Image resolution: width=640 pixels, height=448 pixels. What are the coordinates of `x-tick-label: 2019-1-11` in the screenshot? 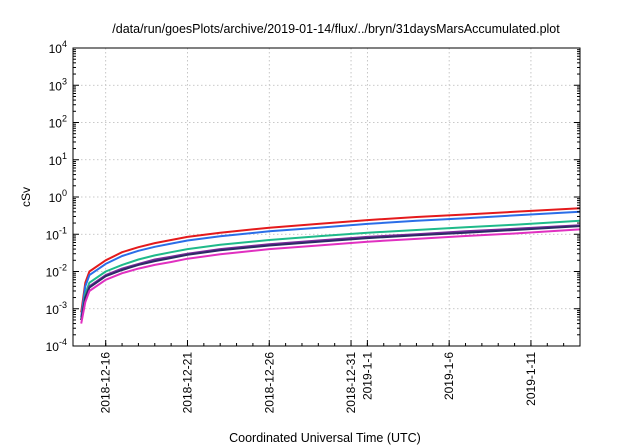 It's located at (531, 379).